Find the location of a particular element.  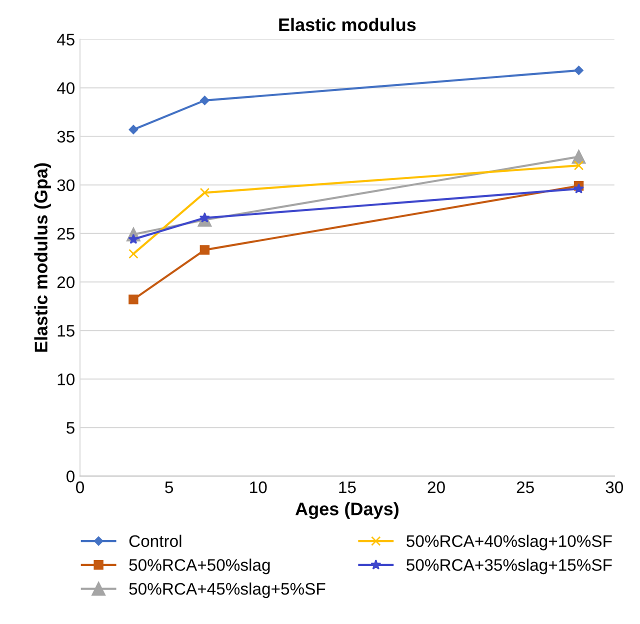

x-tick-label: 20 is located at coordinates (436, 487).